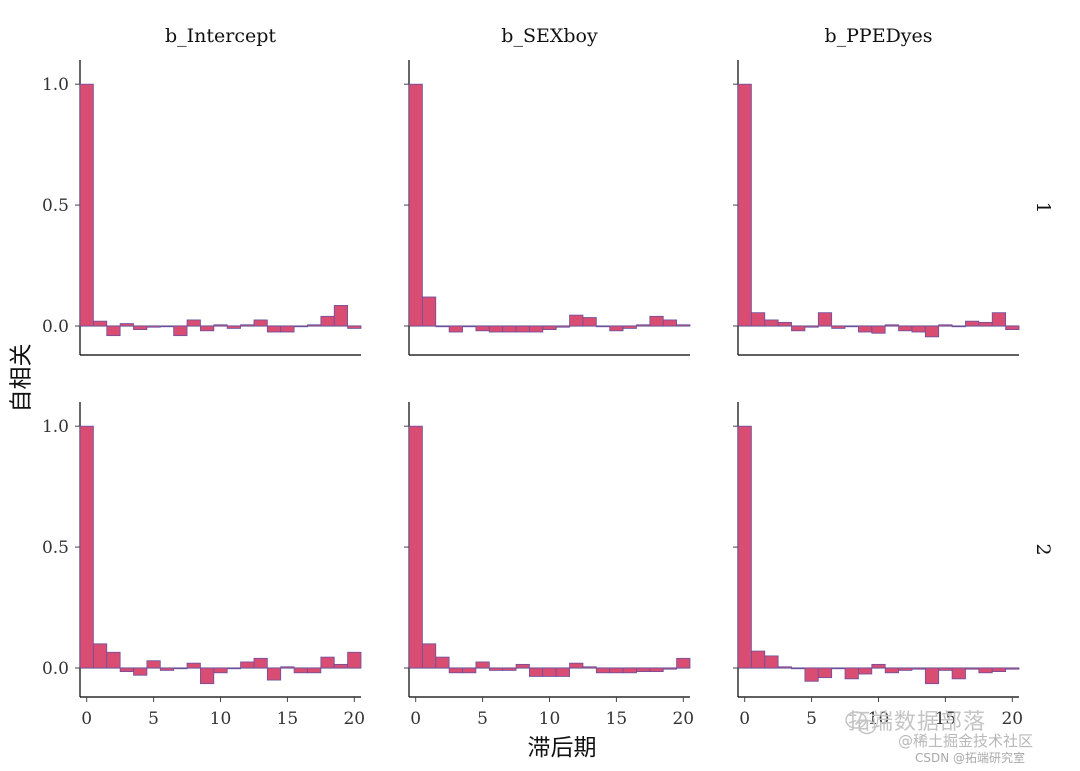  Describe the element at coordinates (55, 327) in the screenshot. I see `y-tick-label: 0.0` at that location.